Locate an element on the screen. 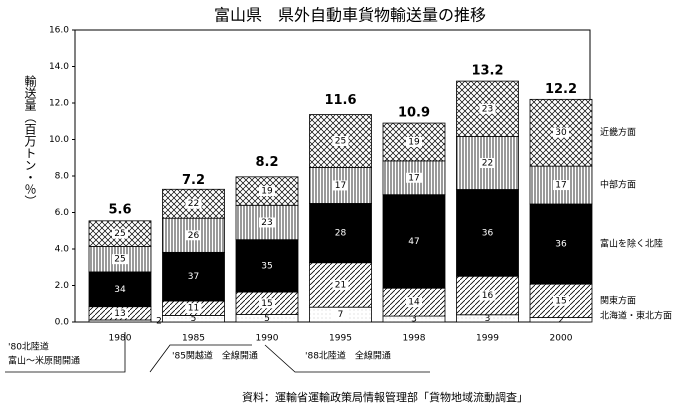 Image resolution: width=700 pixels, height=414 pixels. segment-label: 28 is located at coordinates (341, 234).